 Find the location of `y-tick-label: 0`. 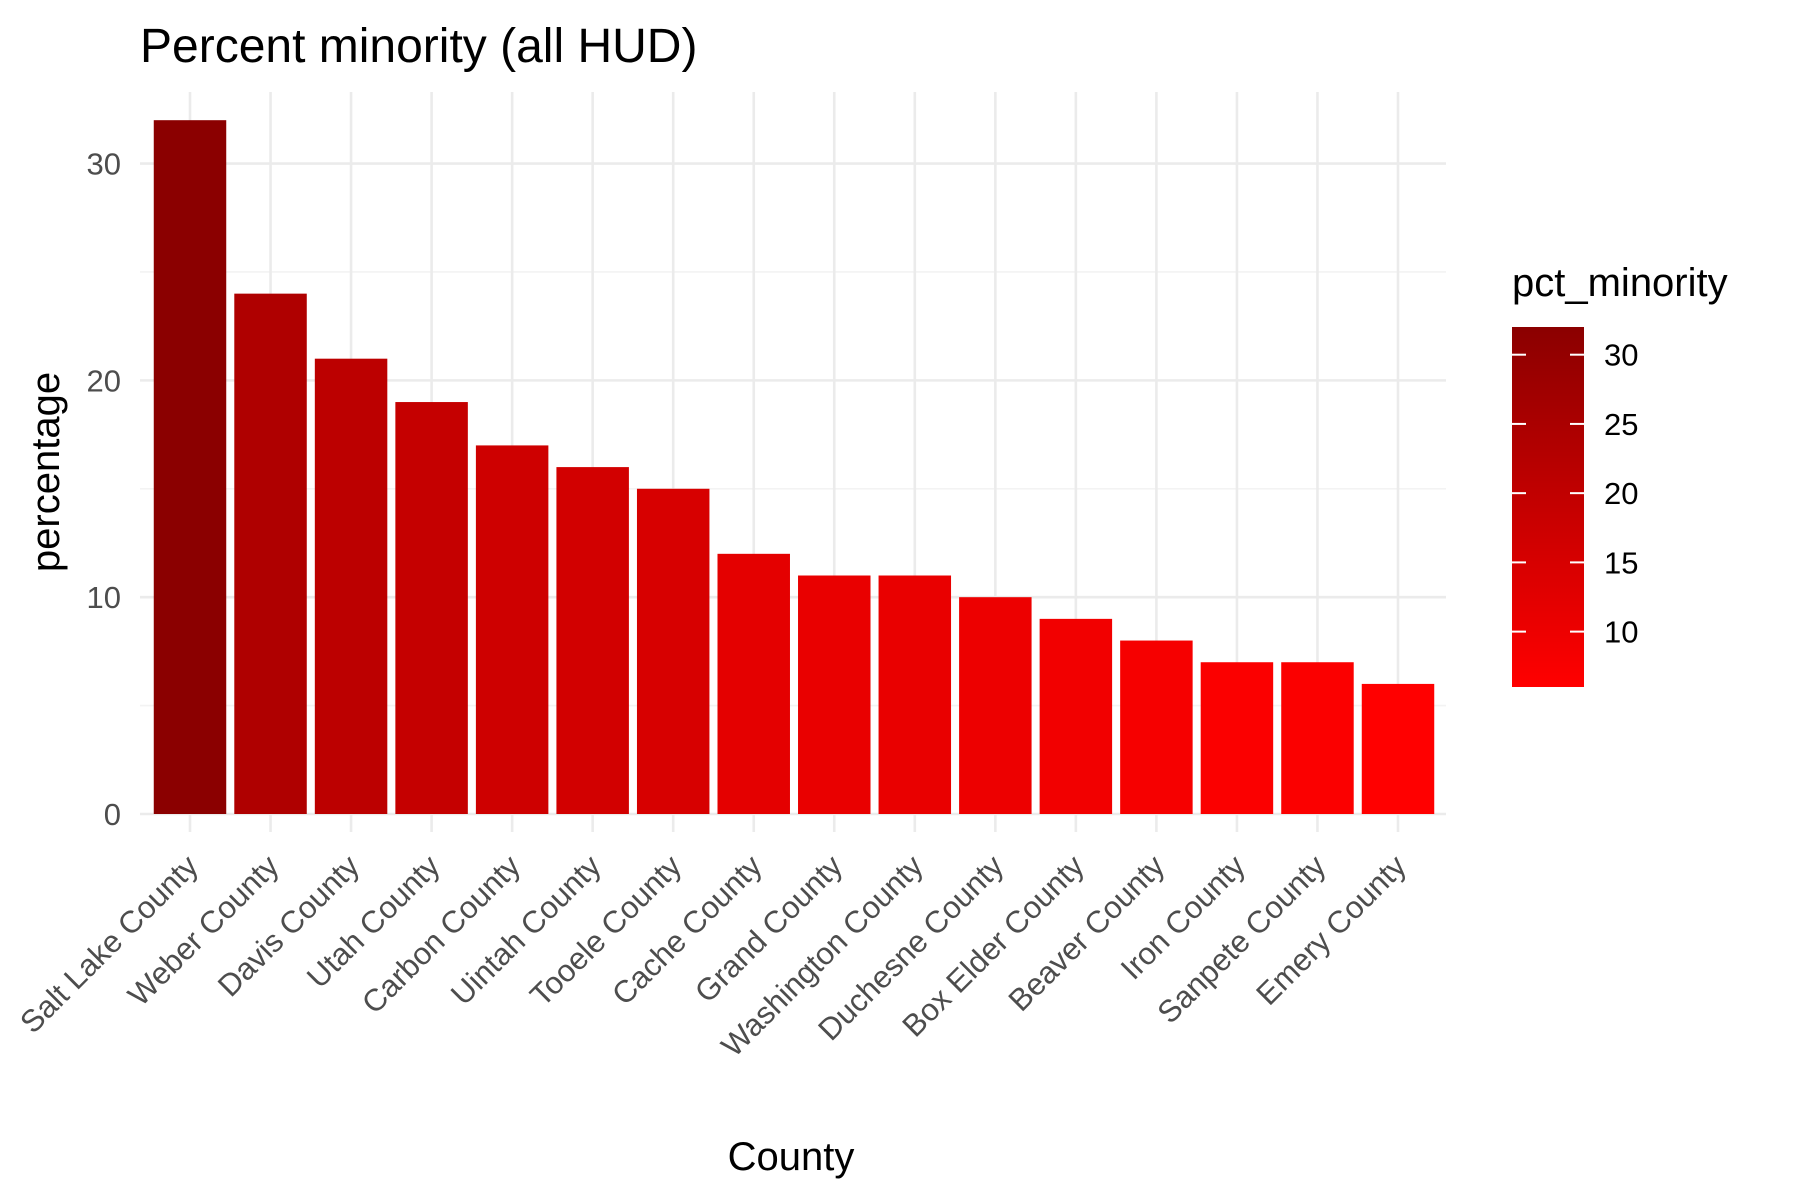

y-tick-label: 0 is located at coordinates (112, 814).